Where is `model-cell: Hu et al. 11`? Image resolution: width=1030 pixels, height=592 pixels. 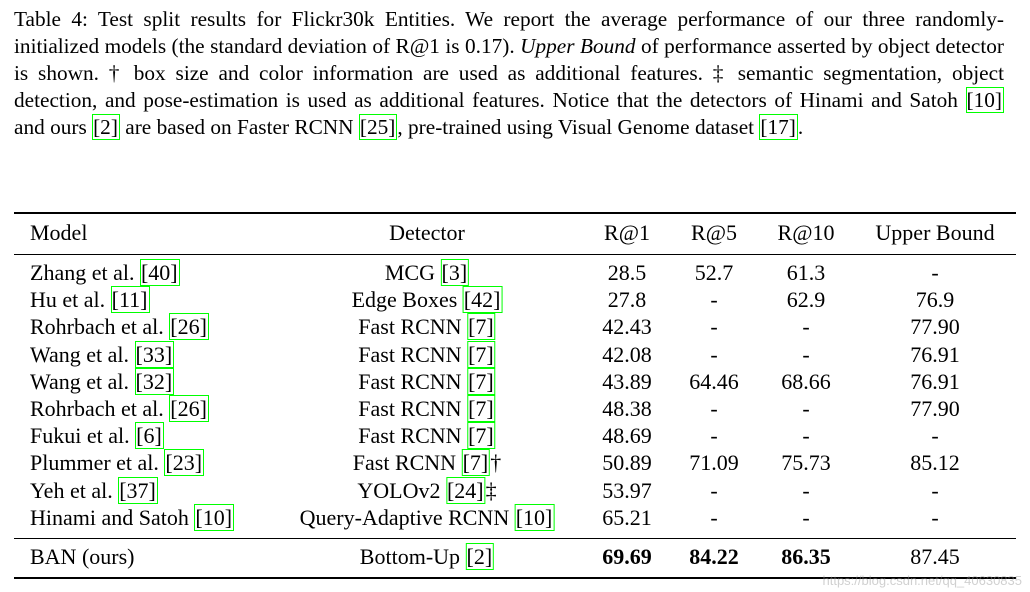
model-cell: Hu et al. 11 is located at coordinates (90, 300).